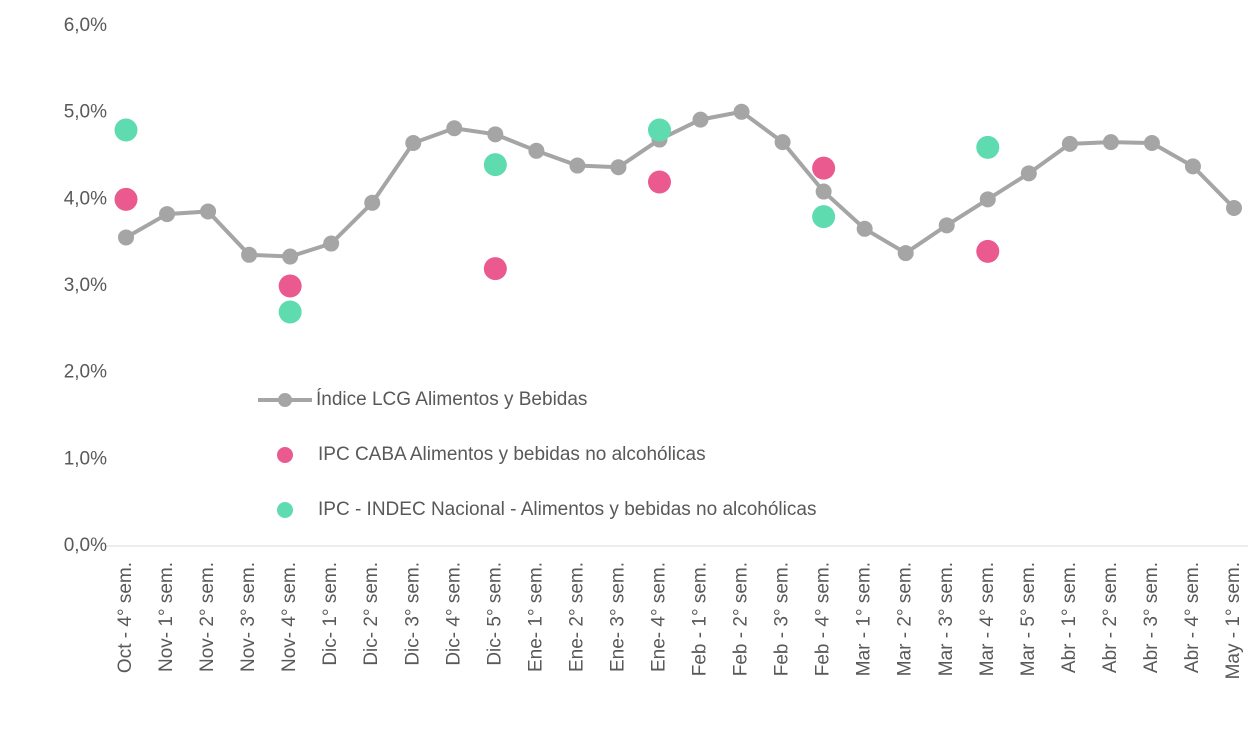  I want to click on x-tick-label: Abr - 4° sem., so click(1192, 617).